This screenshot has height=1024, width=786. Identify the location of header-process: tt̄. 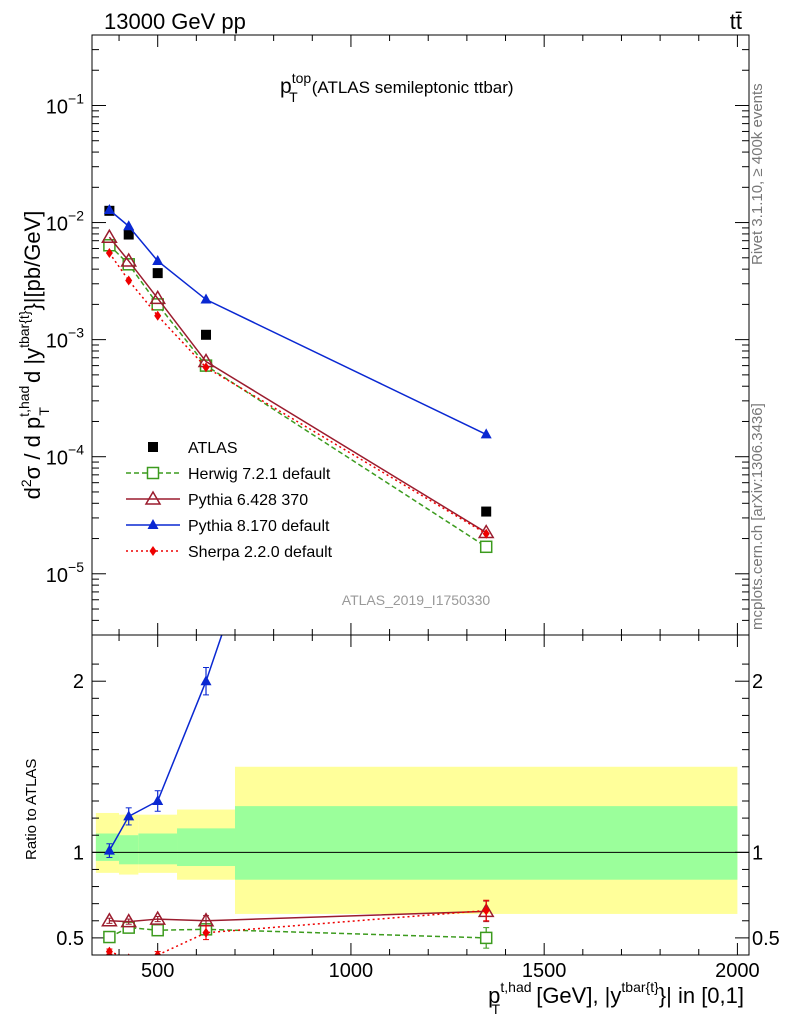
(736, 21).